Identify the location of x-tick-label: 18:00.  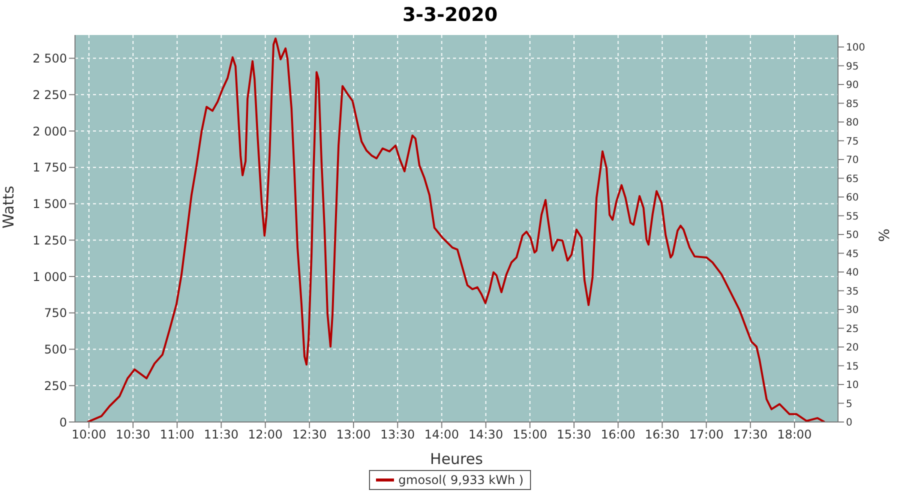
(794, 435).